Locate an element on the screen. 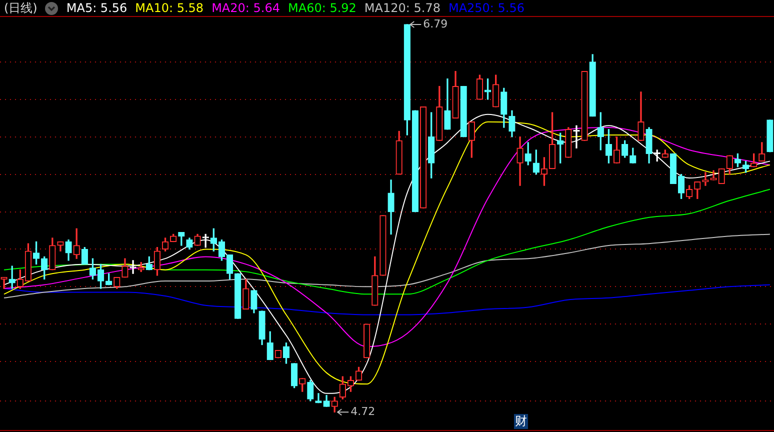  text: MA10: 5.58 is located at coordinates (169, 8).